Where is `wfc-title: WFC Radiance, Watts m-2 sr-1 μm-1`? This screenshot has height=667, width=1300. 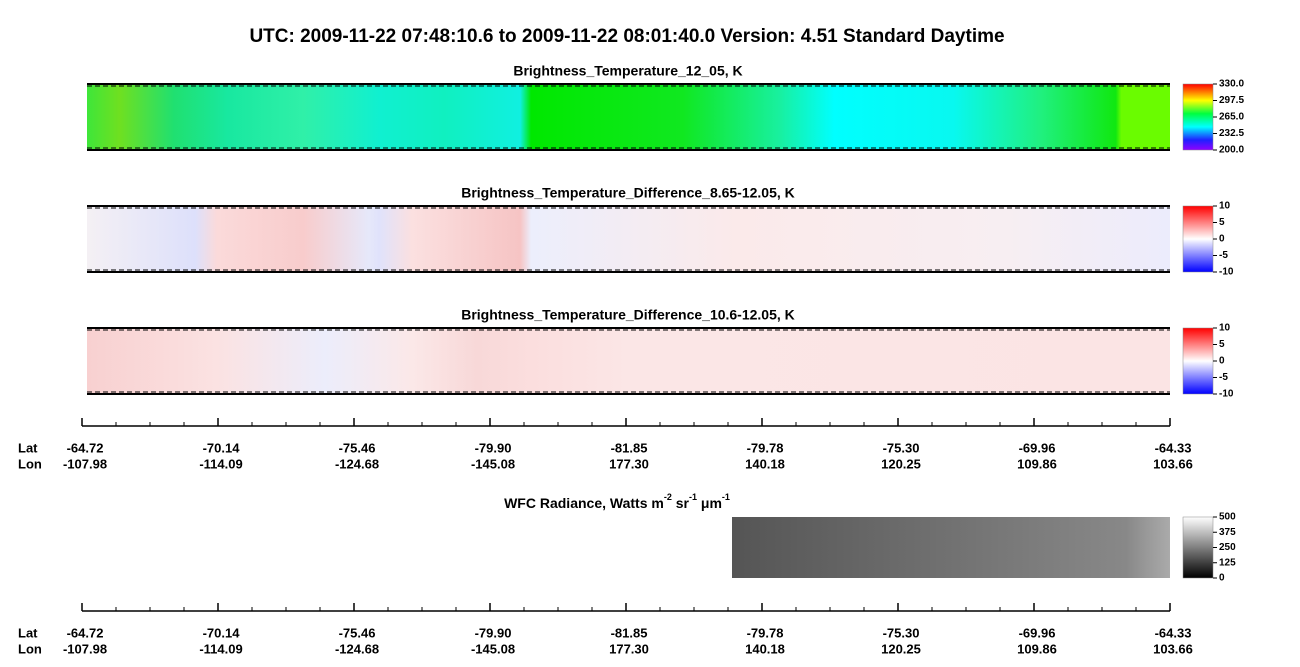
wfc-title: WFC Radiance, Watts m-2 sr-1 μm-1 is located at coordinates (617, 501).